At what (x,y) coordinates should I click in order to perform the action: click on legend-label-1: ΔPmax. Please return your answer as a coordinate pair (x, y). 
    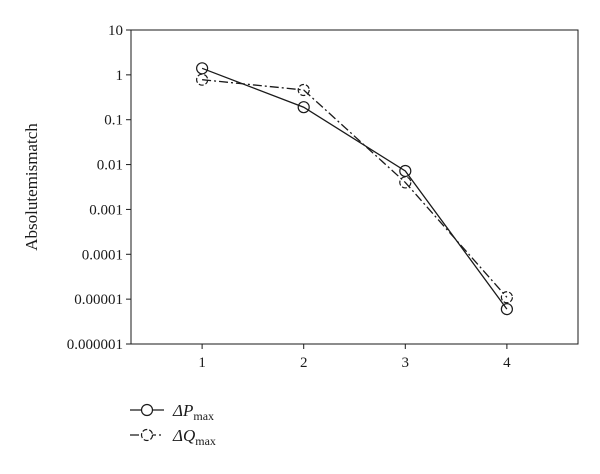
    Looking at the image, I should click on (193, 412).